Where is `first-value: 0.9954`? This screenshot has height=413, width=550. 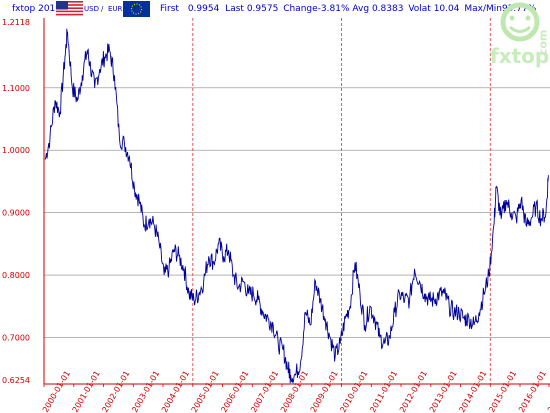 first-value: 0.9954 is located at coordinates (203, 9).